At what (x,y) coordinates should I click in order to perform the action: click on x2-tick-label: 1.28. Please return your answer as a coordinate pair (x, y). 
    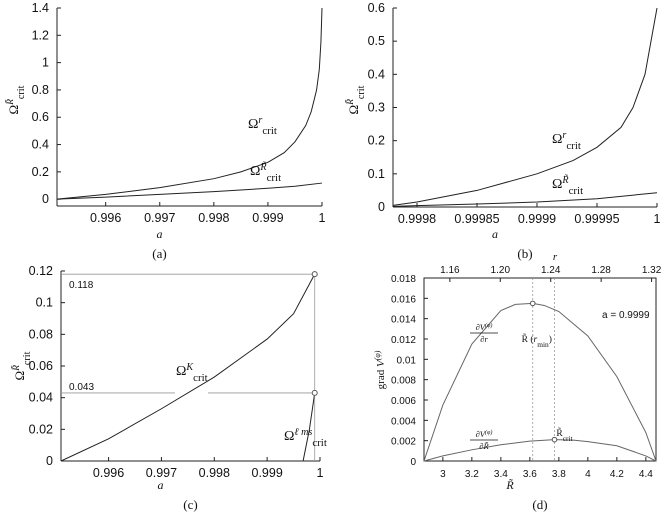
    Looking at the image, I should click on (601, 270).